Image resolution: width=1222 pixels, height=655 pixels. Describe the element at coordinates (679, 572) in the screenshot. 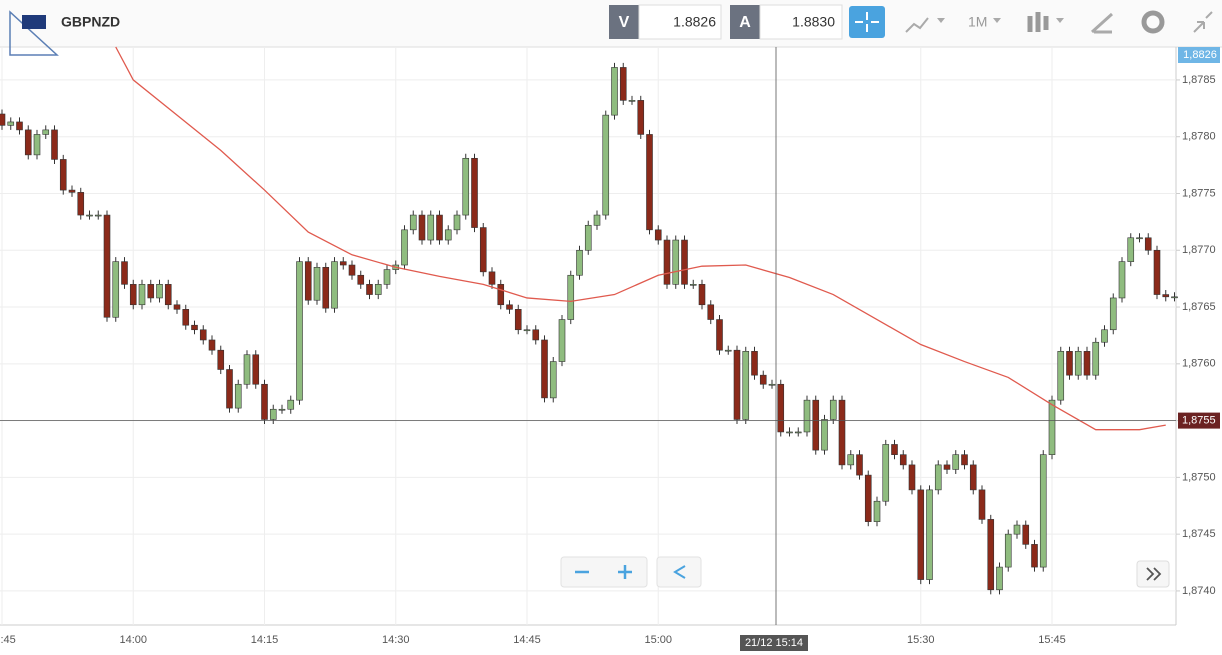

I see `share-button` at that location.